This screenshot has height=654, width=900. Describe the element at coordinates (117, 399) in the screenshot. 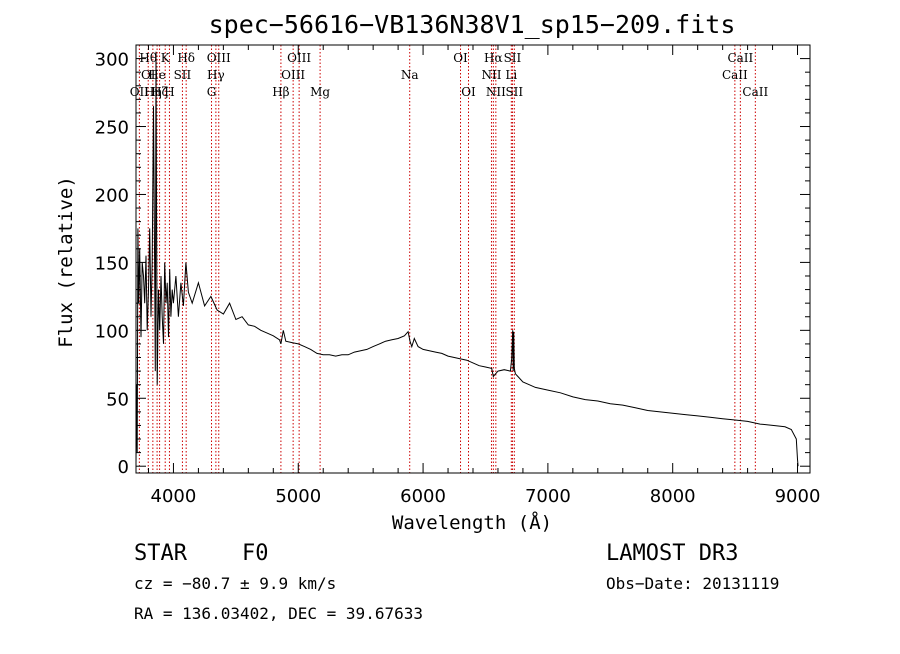

I see `y-tick-label: 50` at that location.